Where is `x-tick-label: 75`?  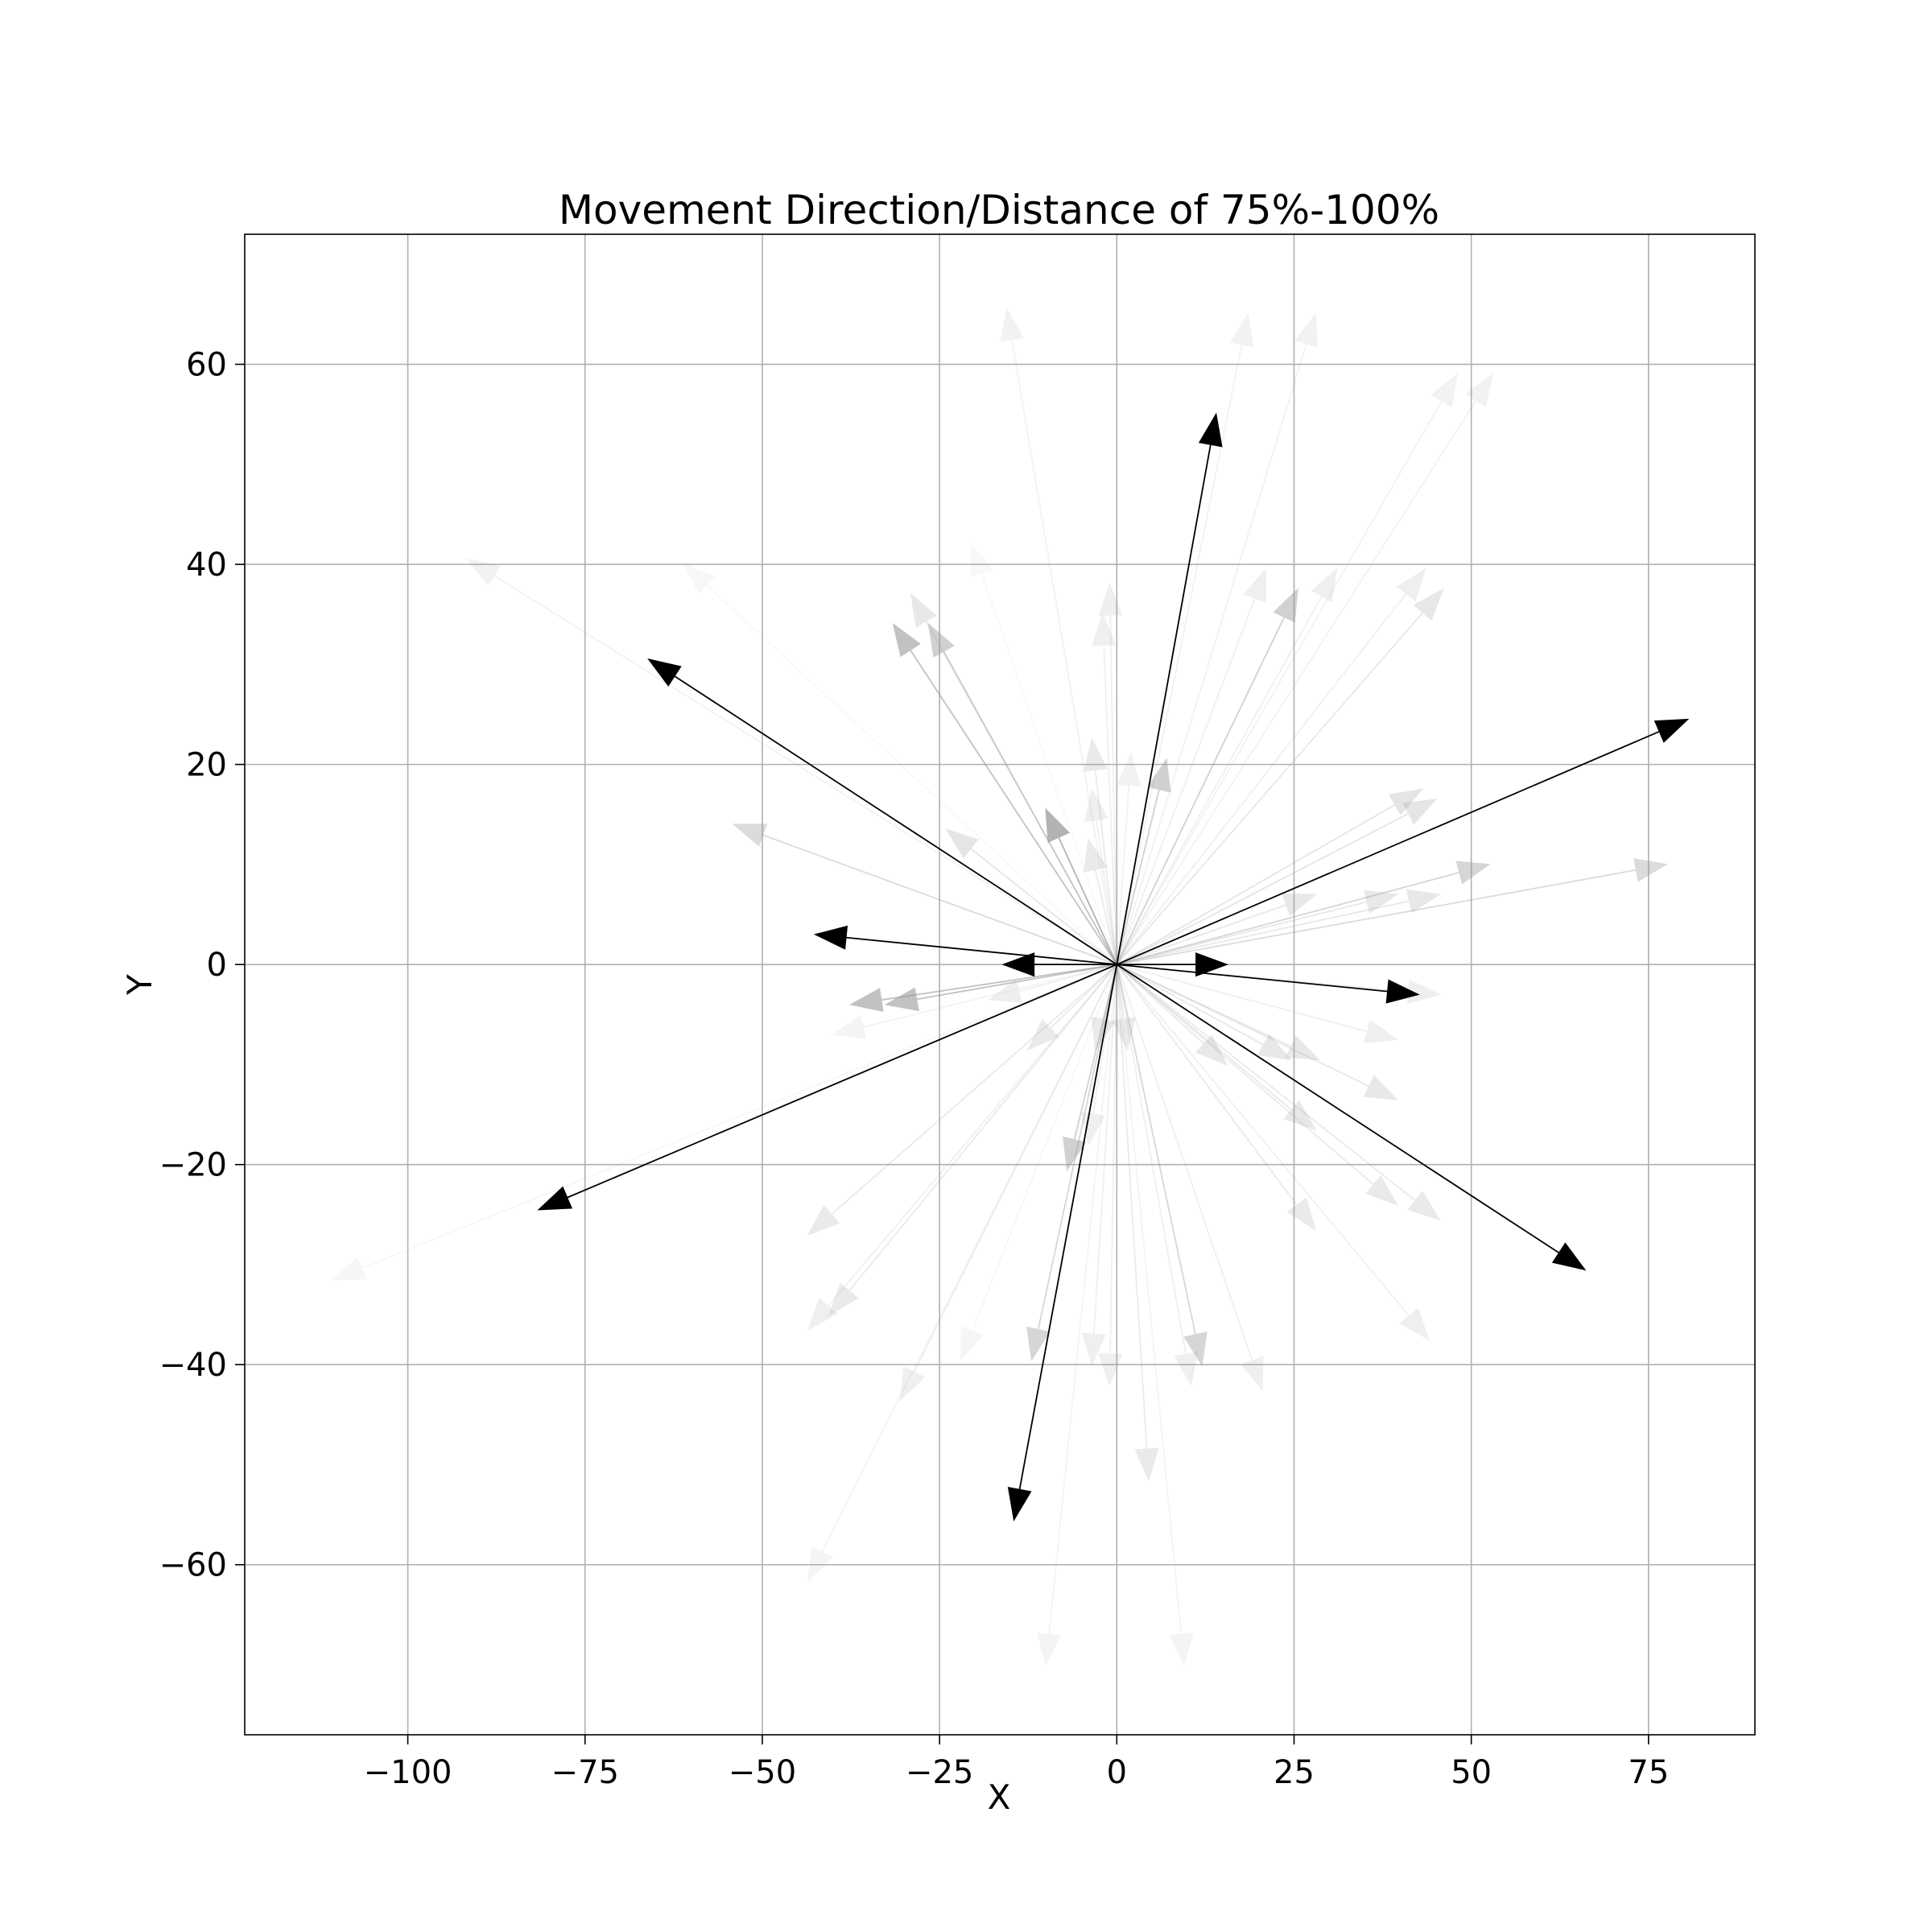 x-tick-label: 75 is located at coordinates (1648, 1772).